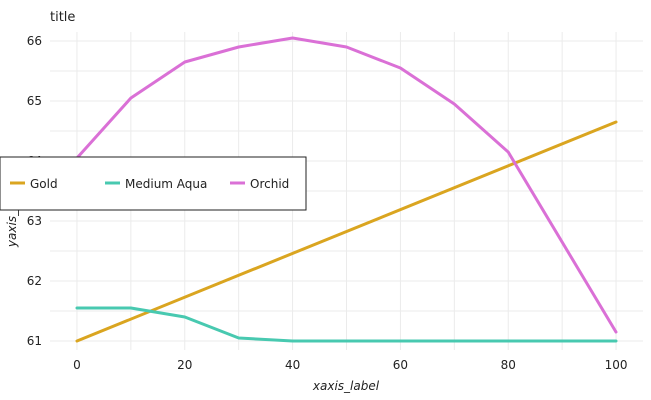 The image size is (651, 400). I want to click on legend: Gold Medium Aqua Orchid, so click(153, 183).